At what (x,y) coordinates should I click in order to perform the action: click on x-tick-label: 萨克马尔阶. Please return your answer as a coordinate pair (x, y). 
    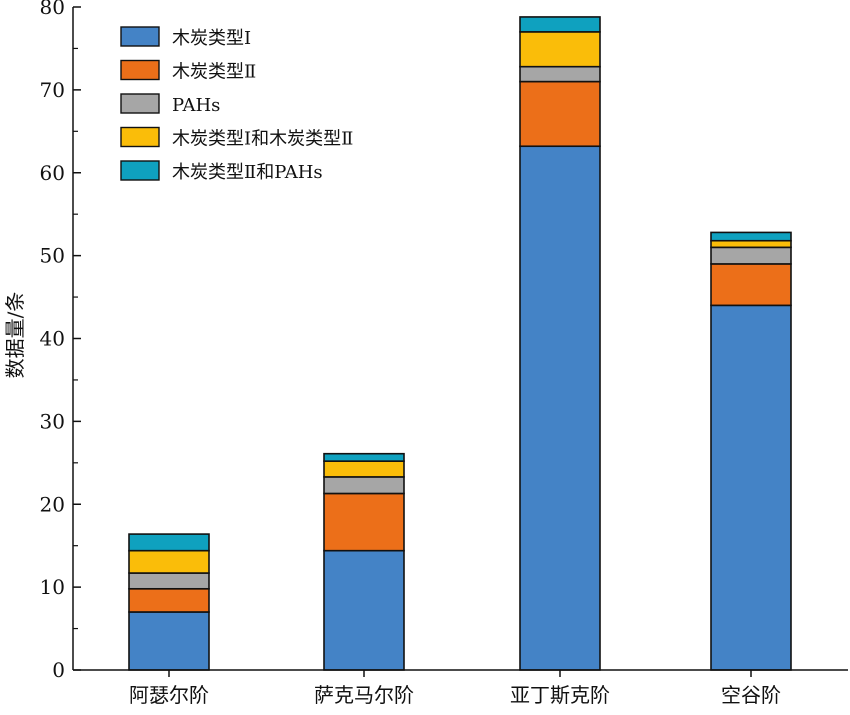
    Looking at the image, I should click on (364, 695).